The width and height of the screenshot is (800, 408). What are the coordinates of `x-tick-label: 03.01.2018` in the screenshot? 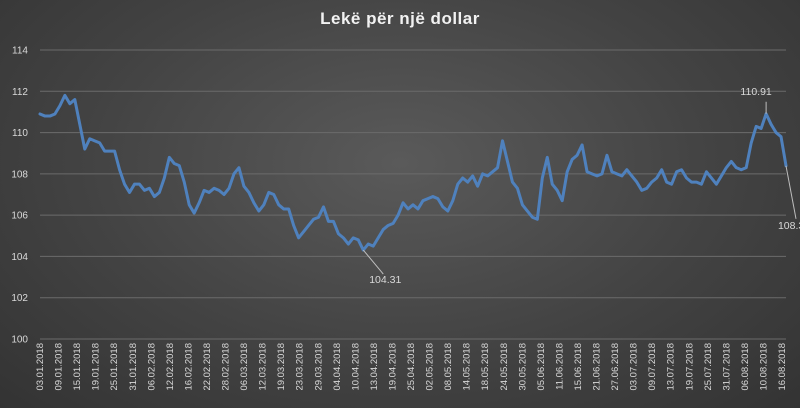 It's located at (40, 367).